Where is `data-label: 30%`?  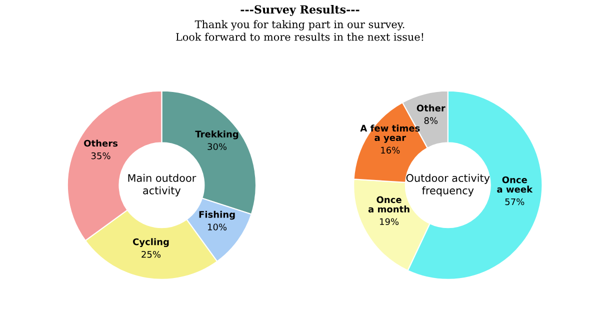 data-label: 30% is located at coordinates (217, 146).